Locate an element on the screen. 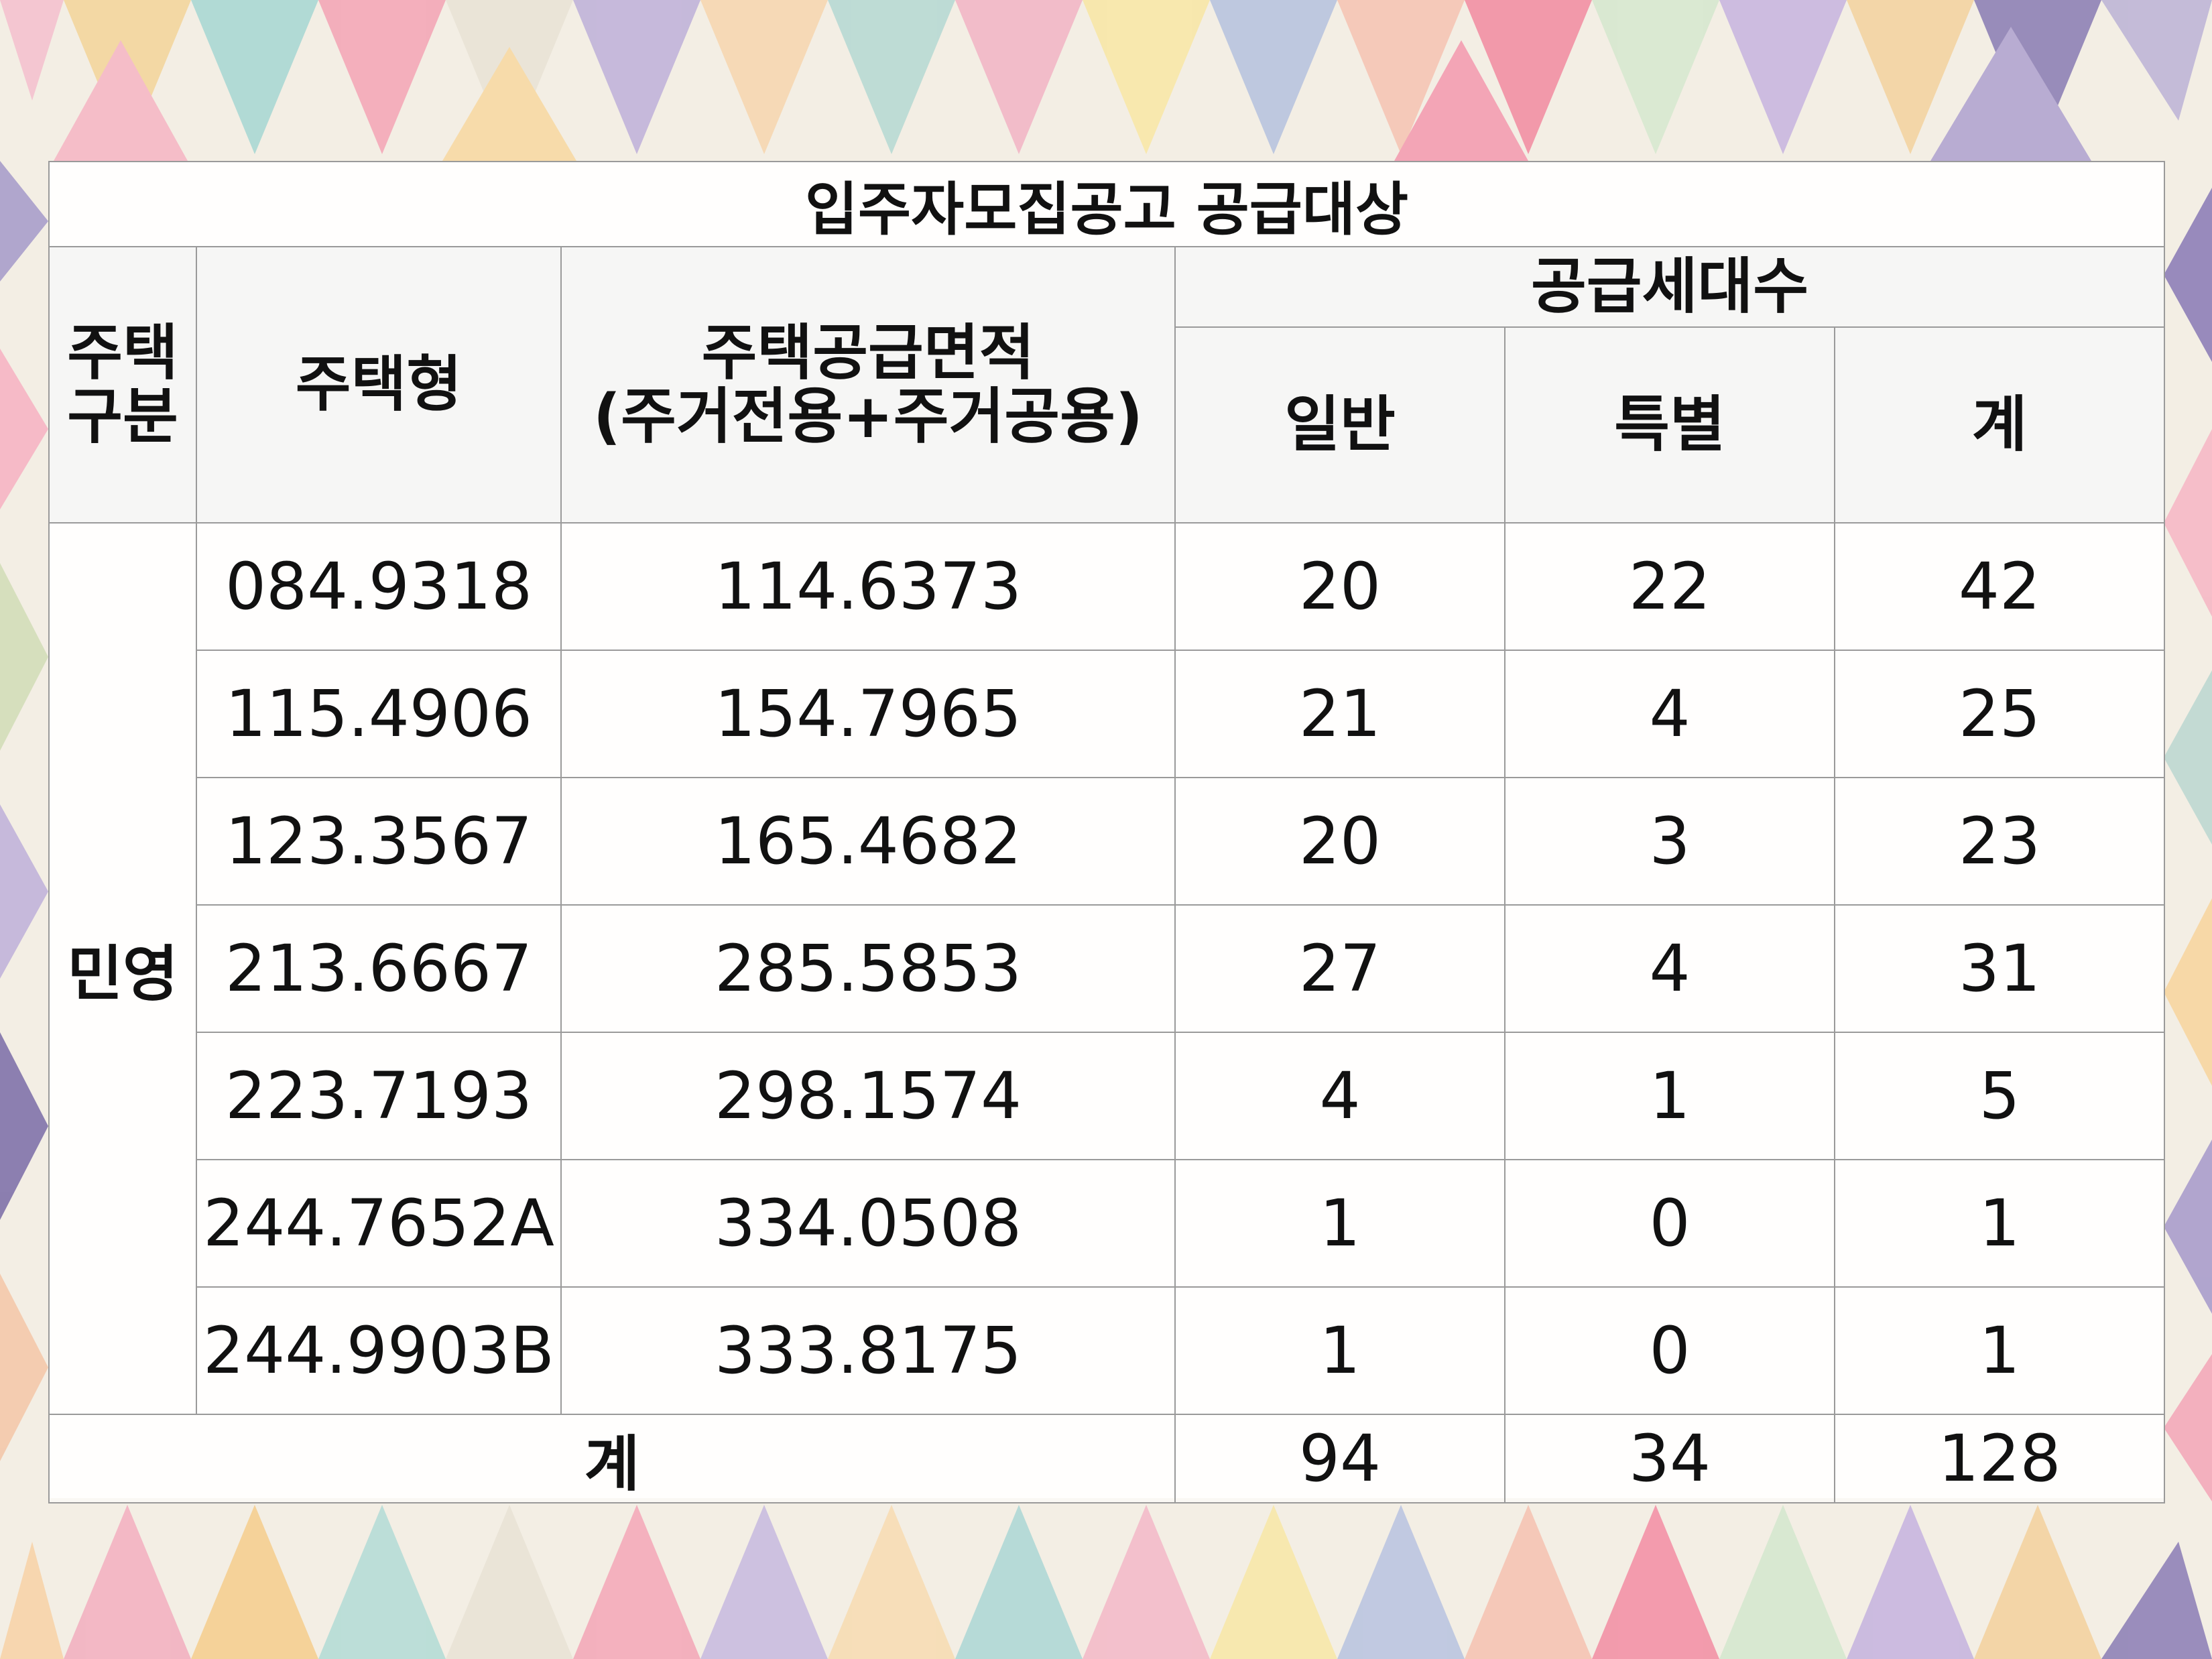 The height and width of the screenshot is (1659, 2212). sum-label: 계 is located at coordinates (612, 1458).